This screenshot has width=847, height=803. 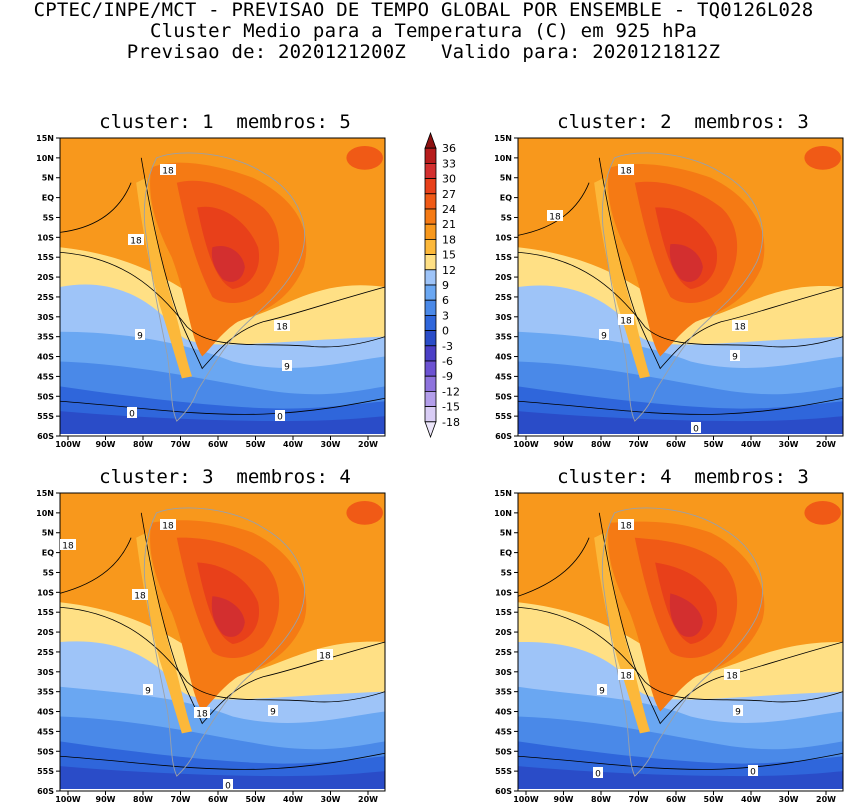 What do you see at coordinates (451, 422) in the screenshot?
I see `colorbar-label: -18` at bounding box center [451, 422].